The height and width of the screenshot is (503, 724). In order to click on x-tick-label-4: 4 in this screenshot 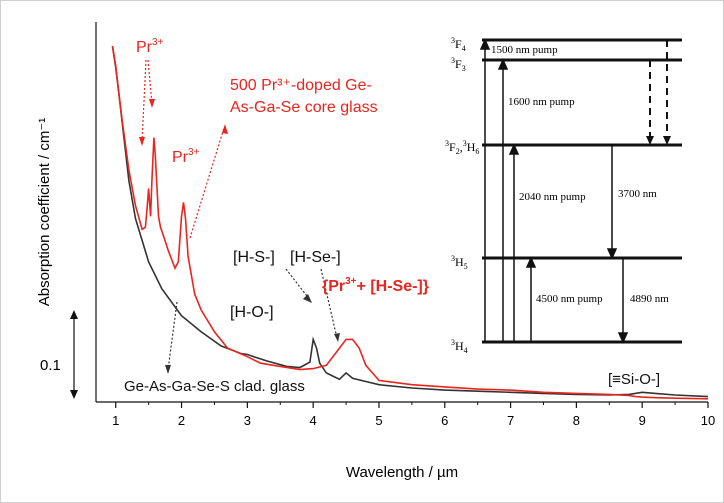, I will do `click(313, 420)`.